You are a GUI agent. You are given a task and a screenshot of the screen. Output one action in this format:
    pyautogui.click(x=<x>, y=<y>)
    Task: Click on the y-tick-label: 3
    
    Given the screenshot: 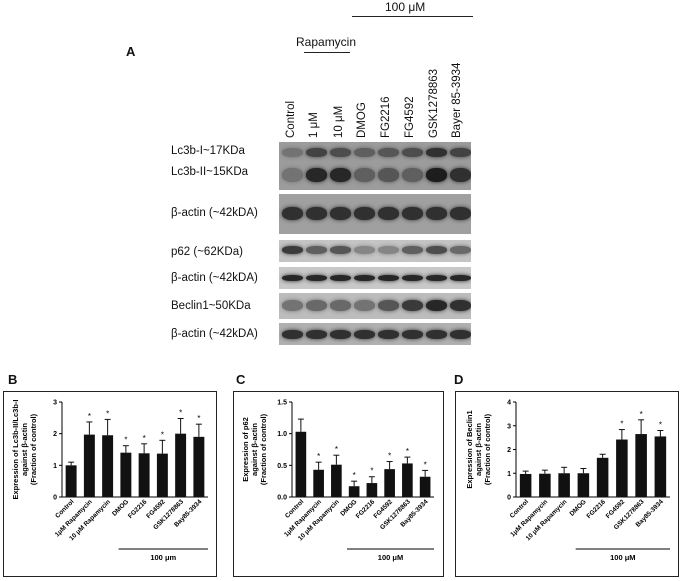 What is the action you would take?
    pyautogui.click(x=509, y=426)
    